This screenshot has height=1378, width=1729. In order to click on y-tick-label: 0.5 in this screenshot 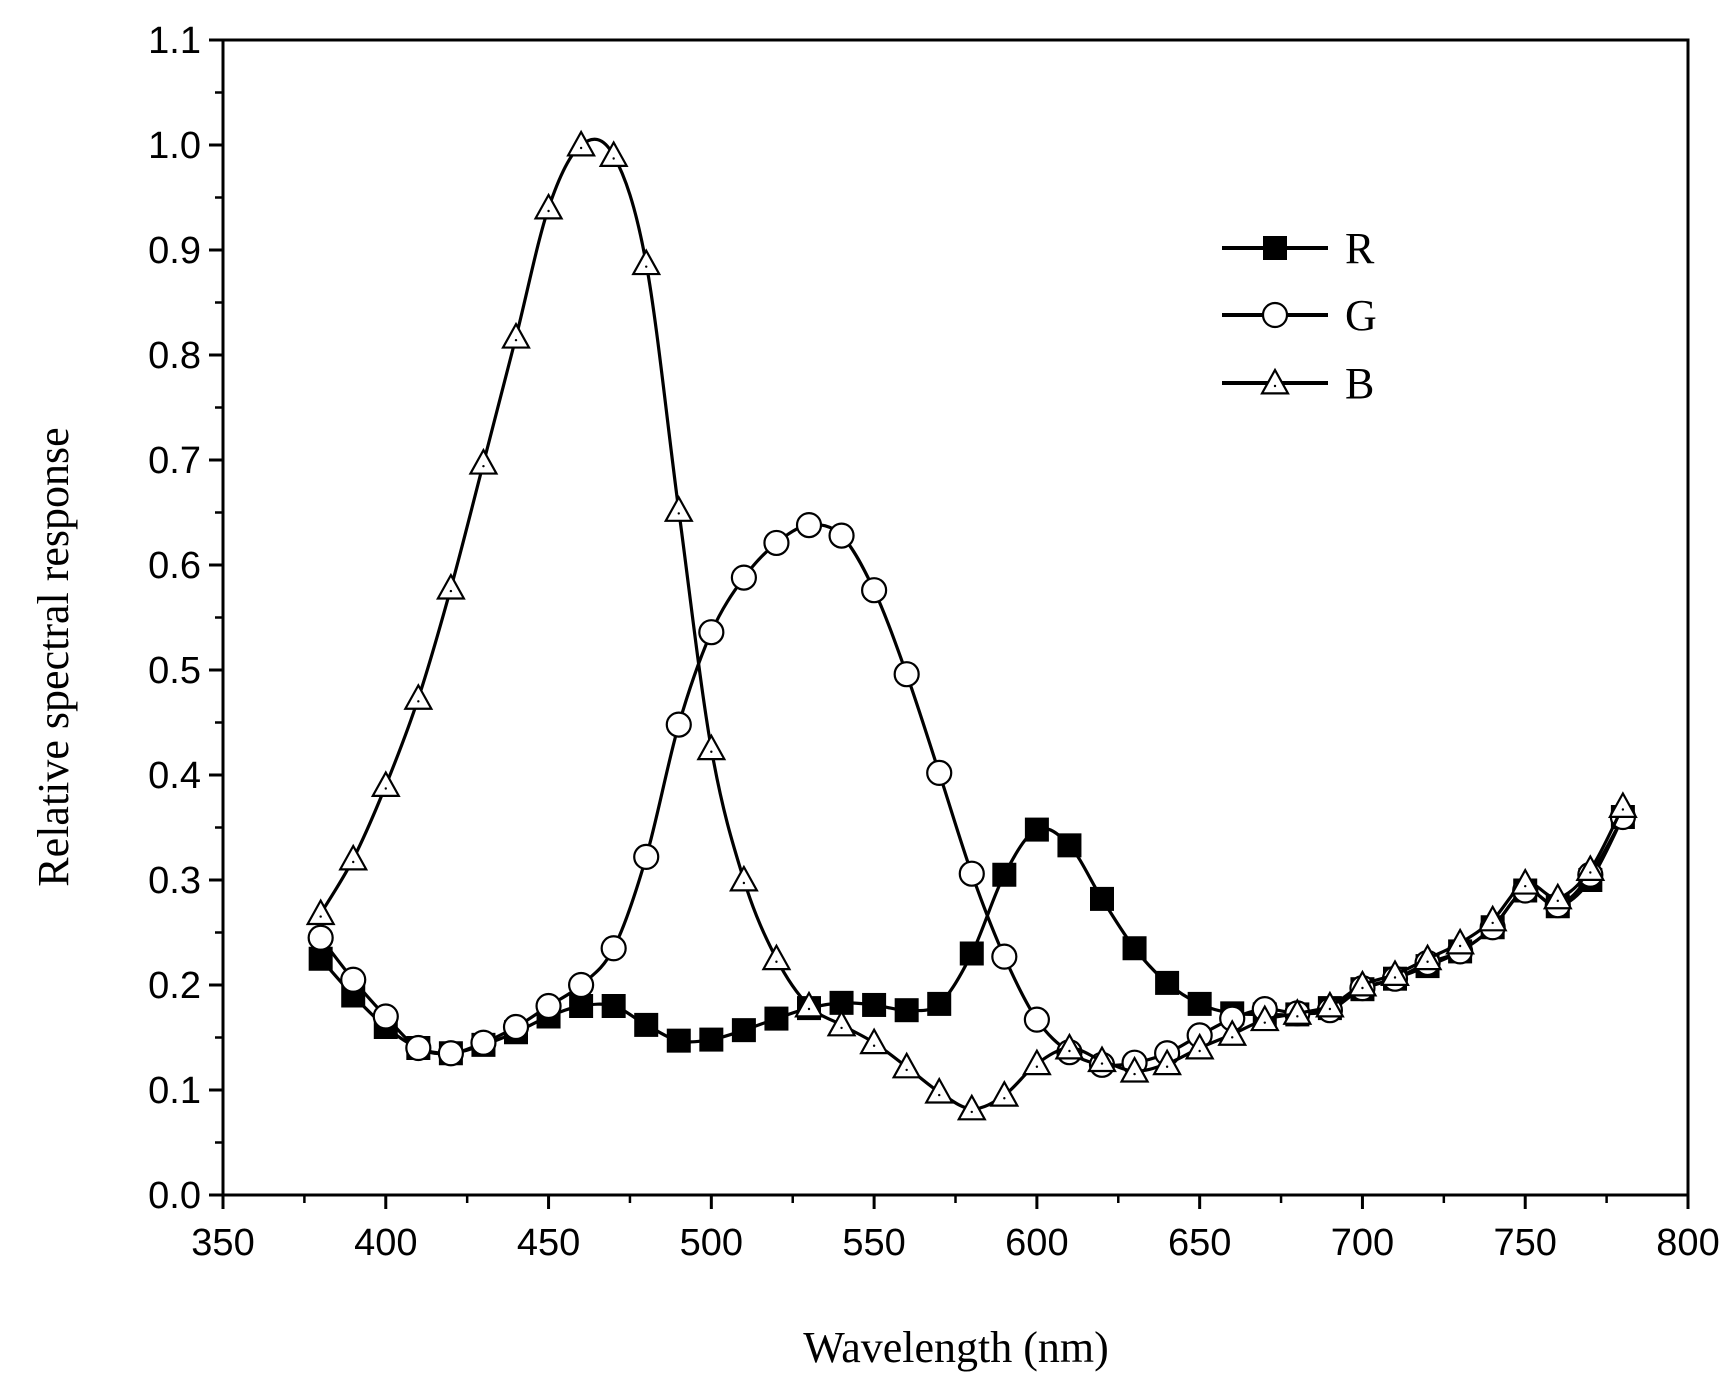, I will do `click(174, 671)`.